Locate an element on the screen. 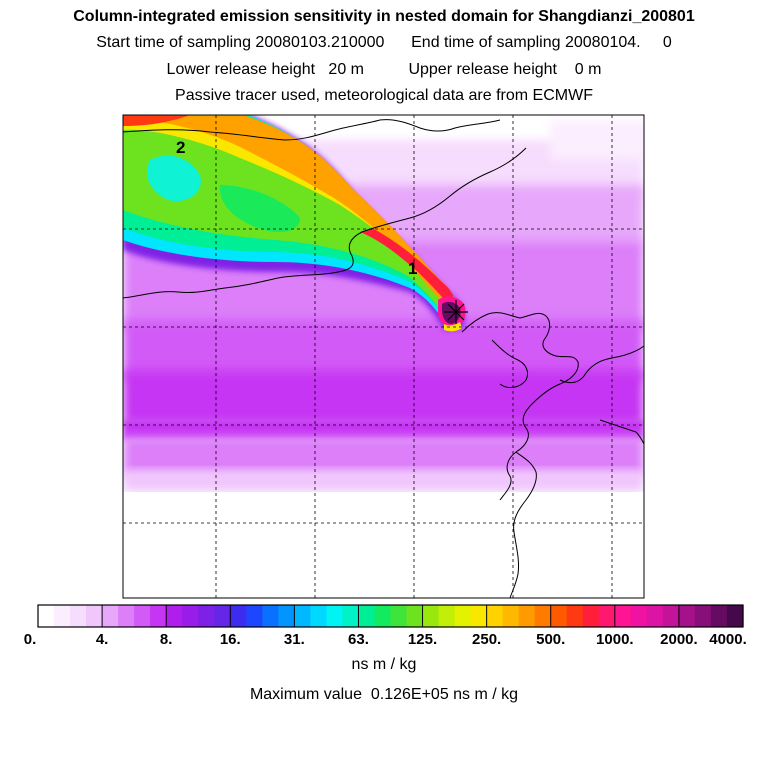 The image size is (768, 768). colorbar-tick-label: 63. is located at coordinates (358, 639).